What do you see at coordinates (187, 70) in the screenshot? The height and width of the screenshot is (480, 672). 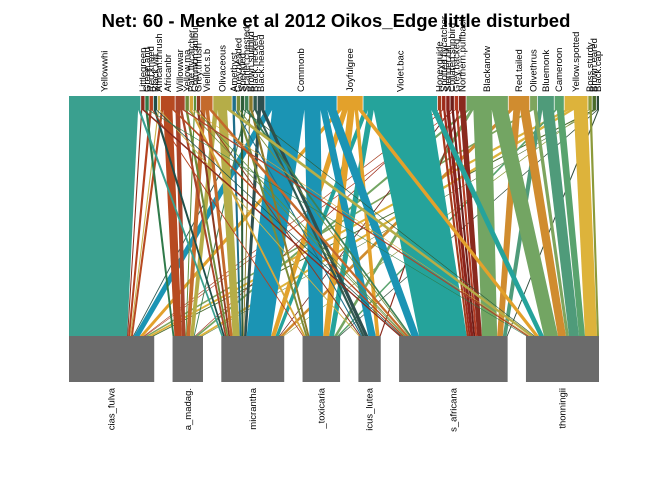 I see `higher-label-yellow-ma: Yellow.ma` at bounding box center [187, 70].